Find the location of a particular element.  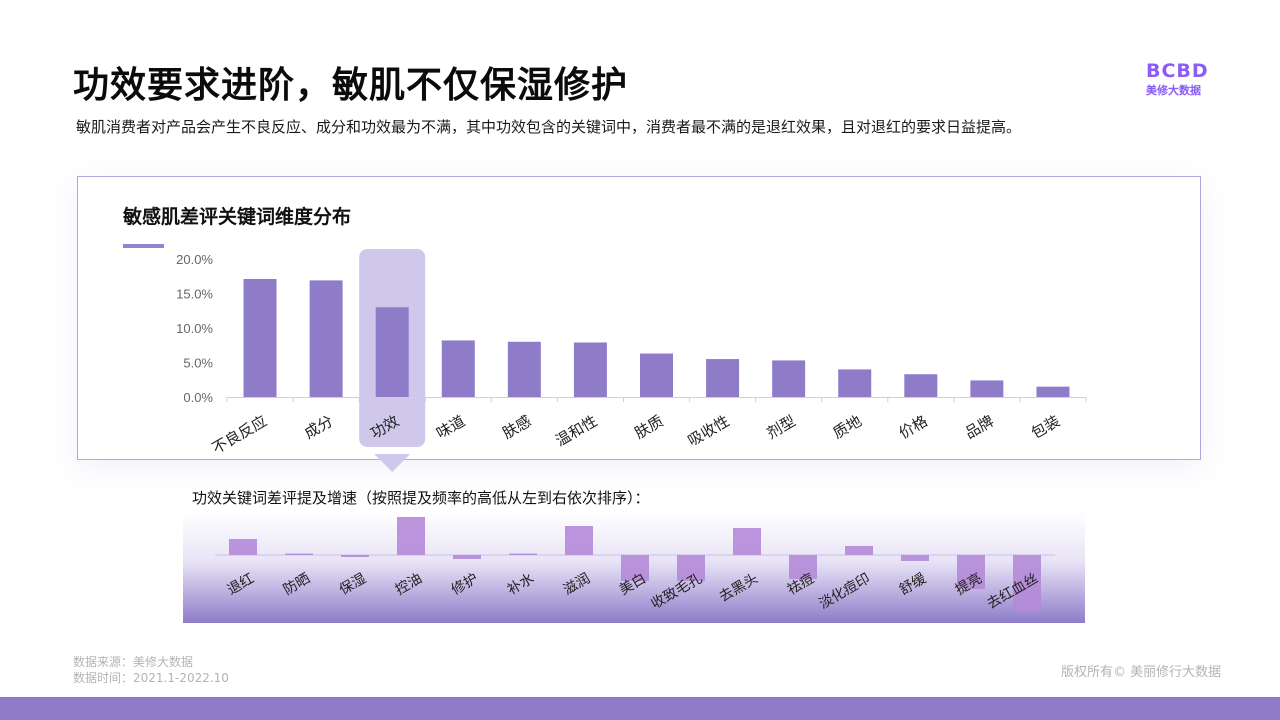

date-line: 数据时间：2021.1-2022.10 is located at coordinates (151, 678).